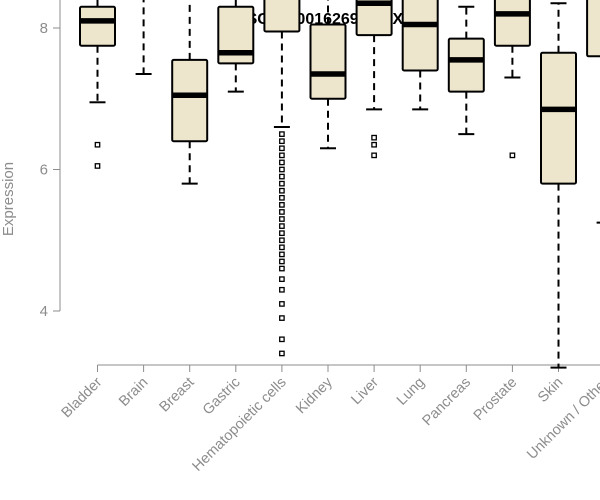 This screenshot has height=500, width=600. What do you see at coordinates (550, 390) in the screenshot?
I see `x-tick-label: Skin` at bounding box center [550, 390].